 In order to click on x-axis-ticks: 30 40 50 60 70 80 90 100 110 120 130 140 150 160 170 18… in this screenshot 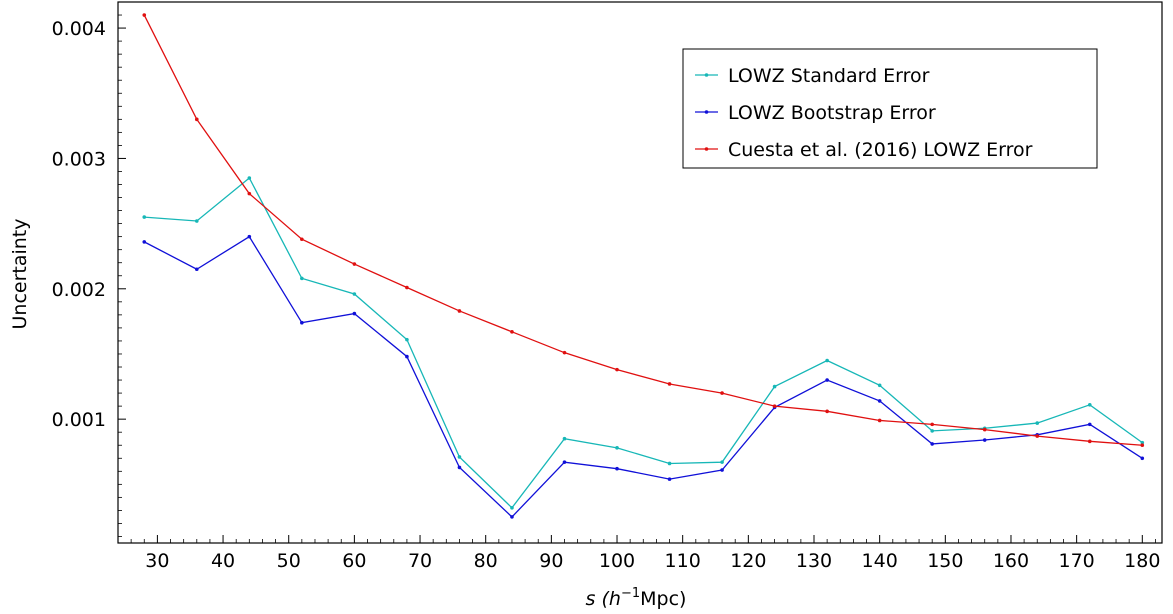, I will do `click(645, 553)`.